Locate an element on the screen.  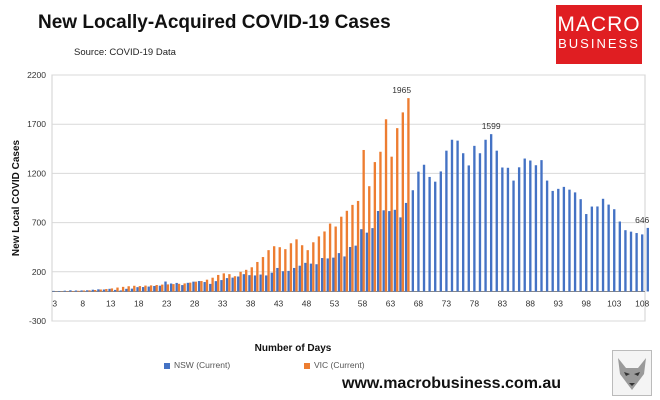
x-tick-label: 43 is located at coordinates (279, 303).